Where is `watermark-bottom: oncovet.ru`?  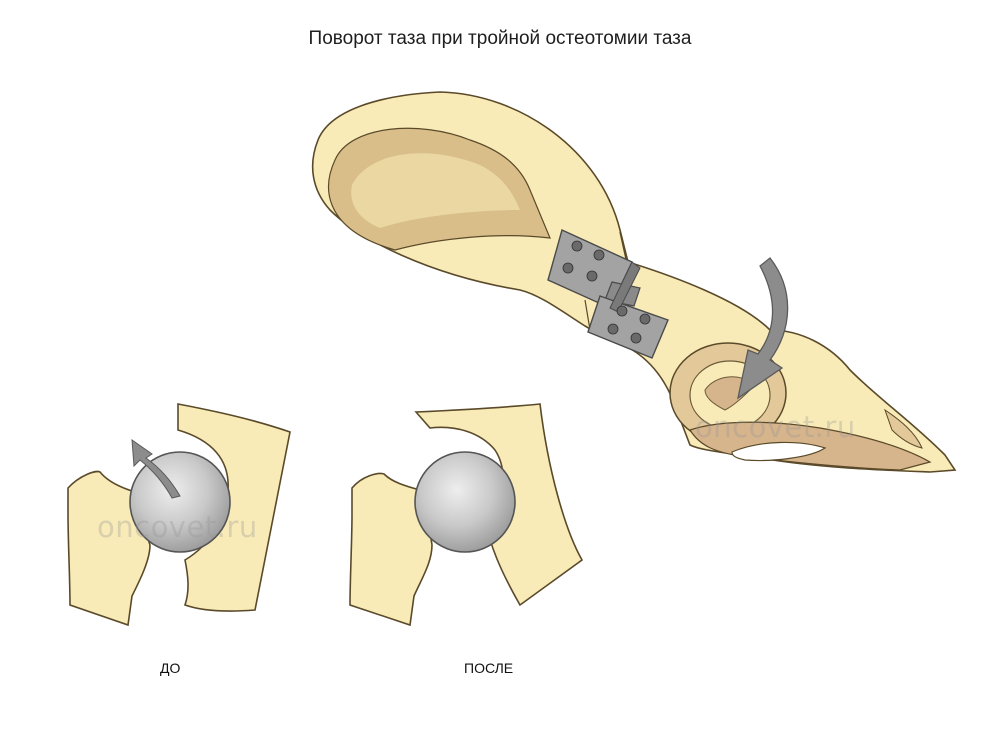 watermark-bottom: oncovet.ru is located at coordinates (177, 527).